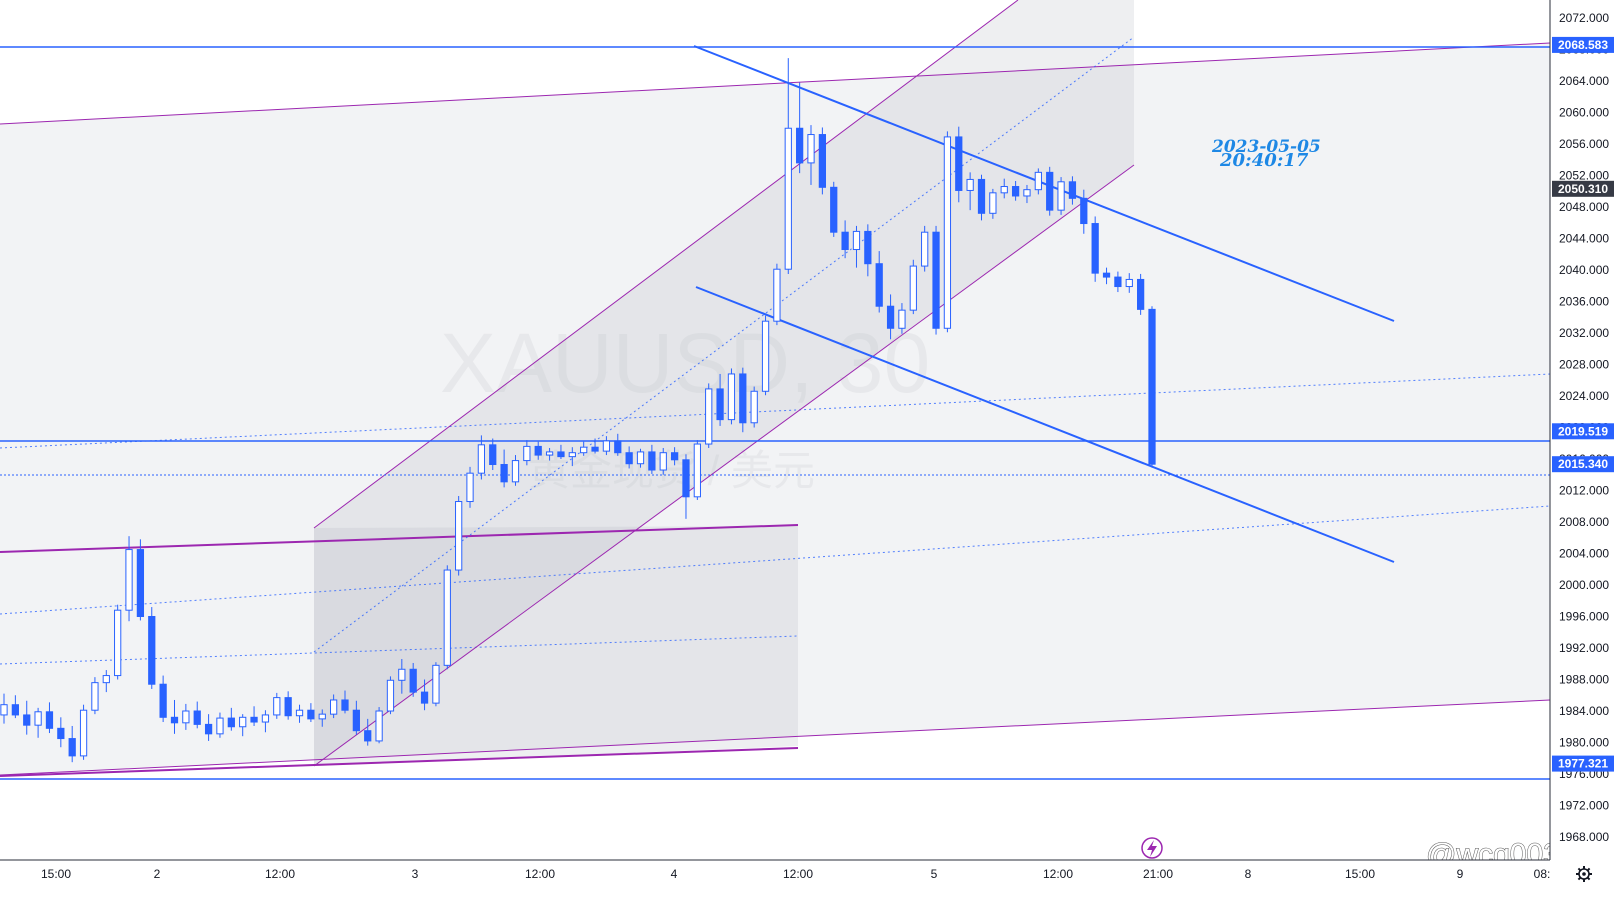 The image size is (1616, 901). Describe the element at coordinates (1583, 44) in the screenshot. I see `price-tag: 2068.583` at that location.